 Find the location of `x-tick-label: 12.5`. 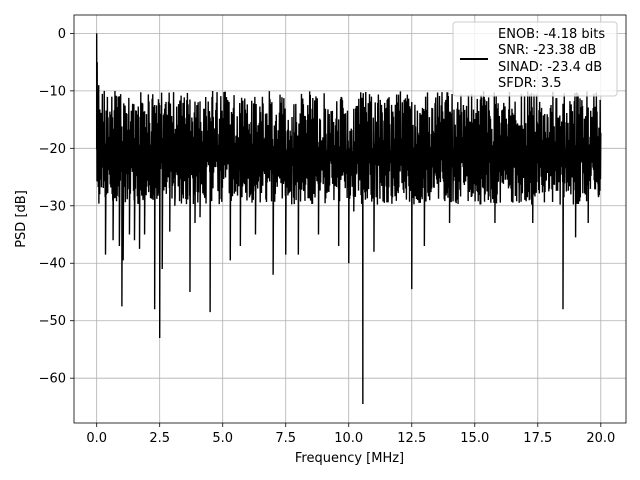

x-tick-label: 12.5 is located at coordinates (411, 438).